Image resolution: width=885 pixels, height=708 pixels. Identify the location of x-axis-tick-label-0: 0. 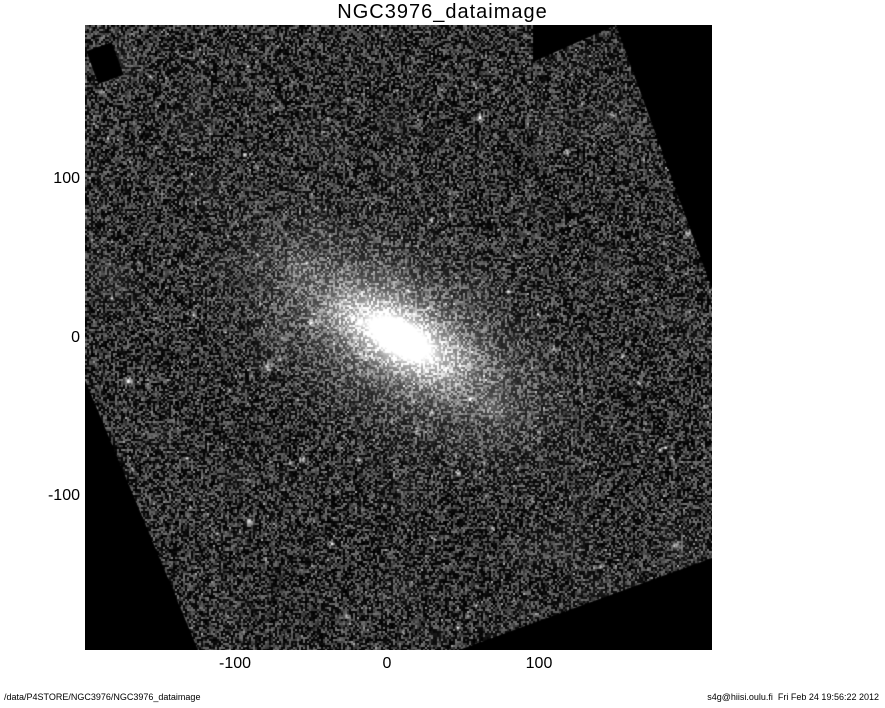
(387, 663).